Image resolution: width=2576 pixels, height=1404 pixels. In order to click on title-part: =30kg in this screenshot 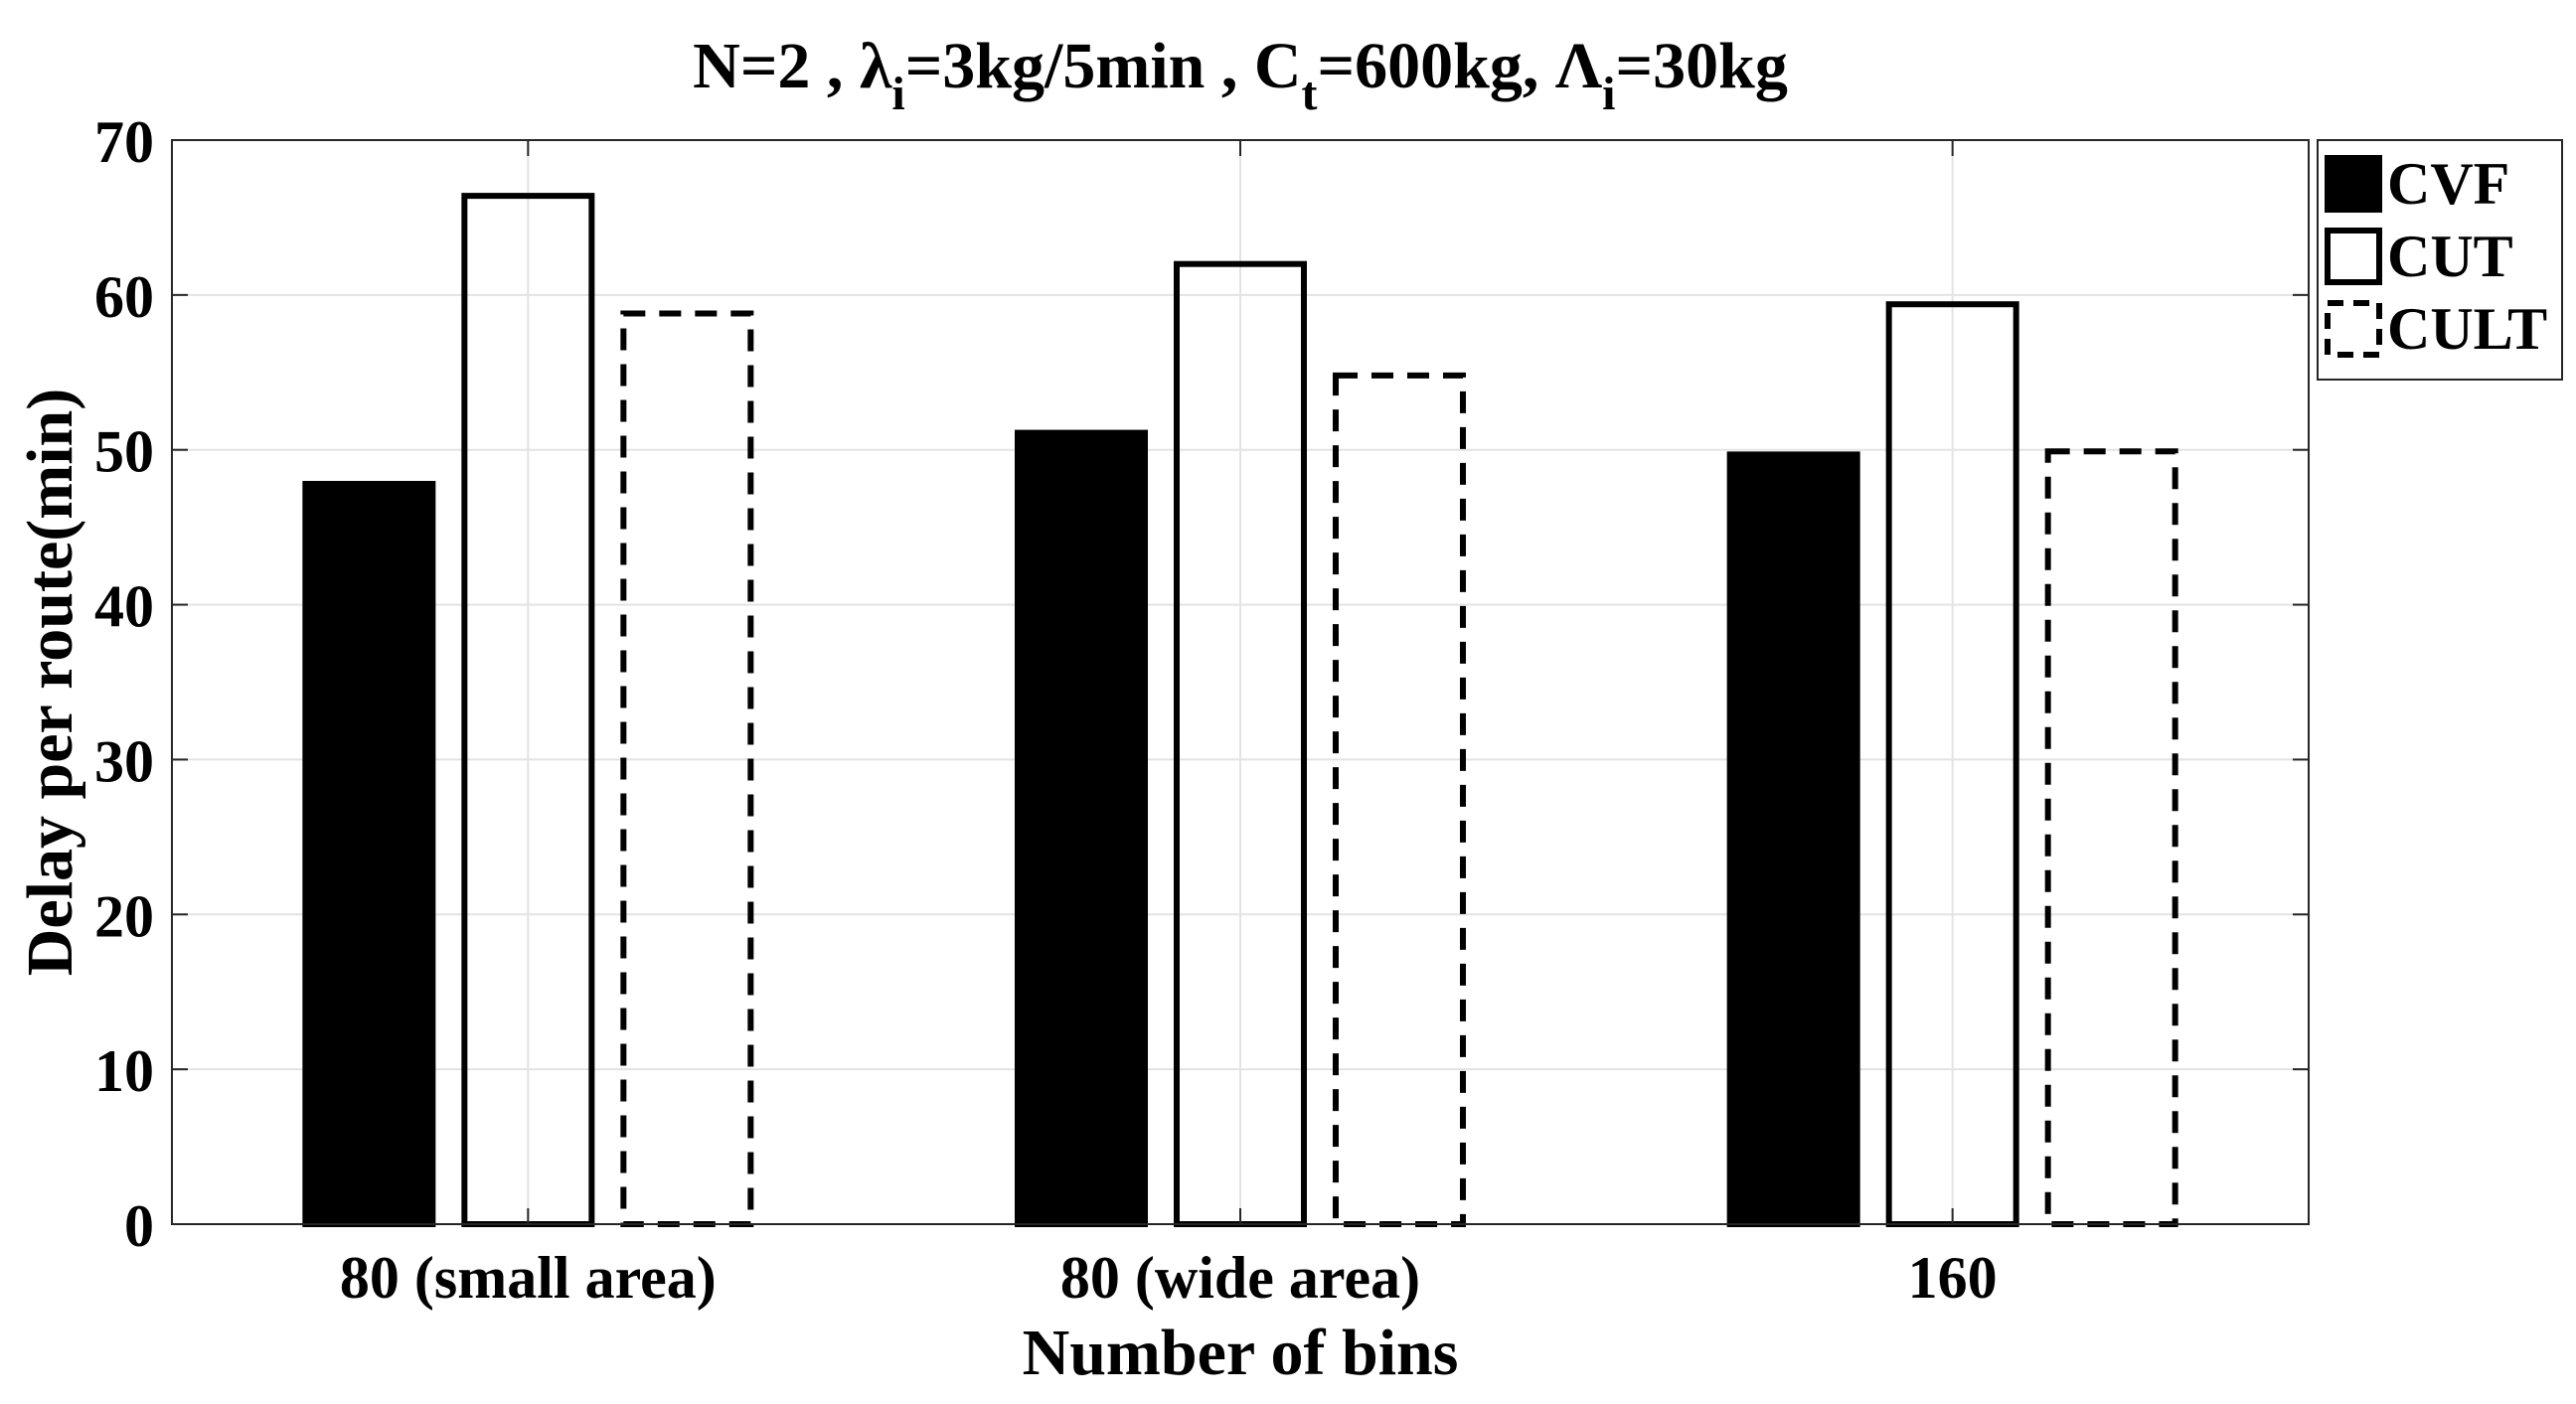, I will do `click(1702, 66)`.